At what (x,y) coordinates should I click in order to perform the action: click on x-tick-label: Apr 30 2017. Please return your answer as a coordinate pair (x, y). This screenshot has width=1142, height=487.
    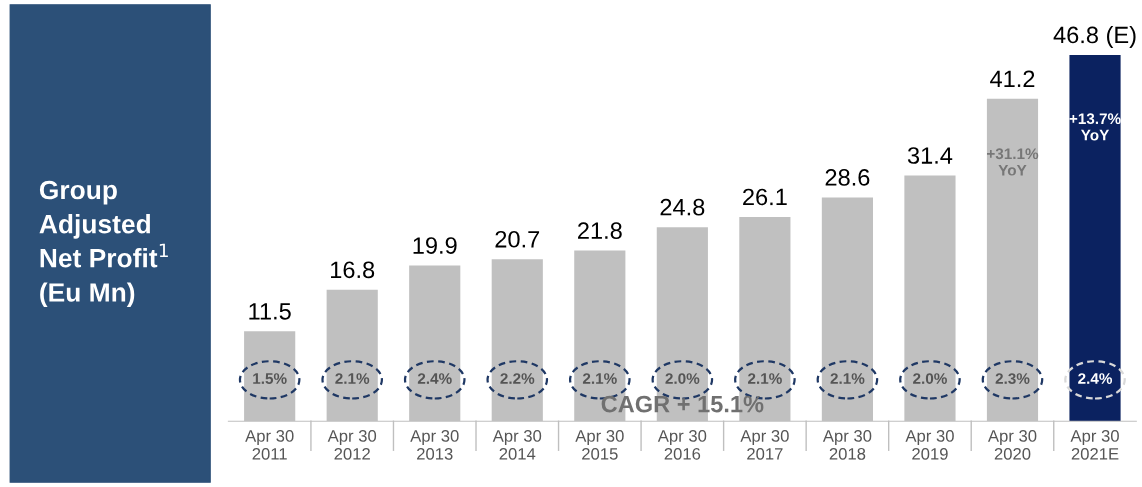
    Looking at the image, I should click on (764, 445).